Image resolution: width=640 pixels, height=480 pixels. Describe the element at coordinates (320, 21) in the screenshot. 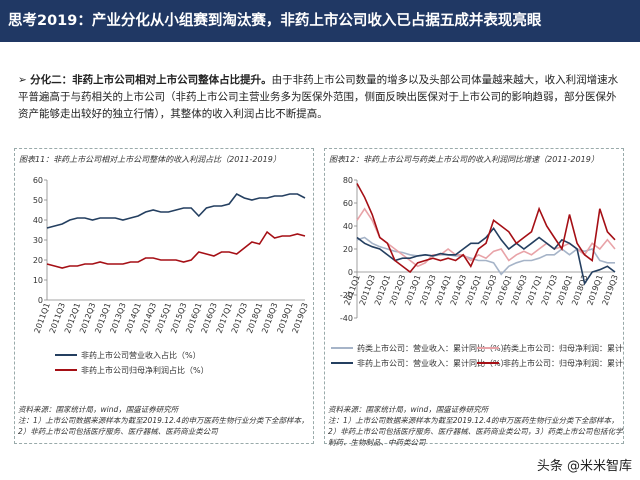

I see `slide-title: 思考2019：产业分化从小组赛到淘汰赛，非药上市公司收入已占据五成并表现亮眼` at that location.